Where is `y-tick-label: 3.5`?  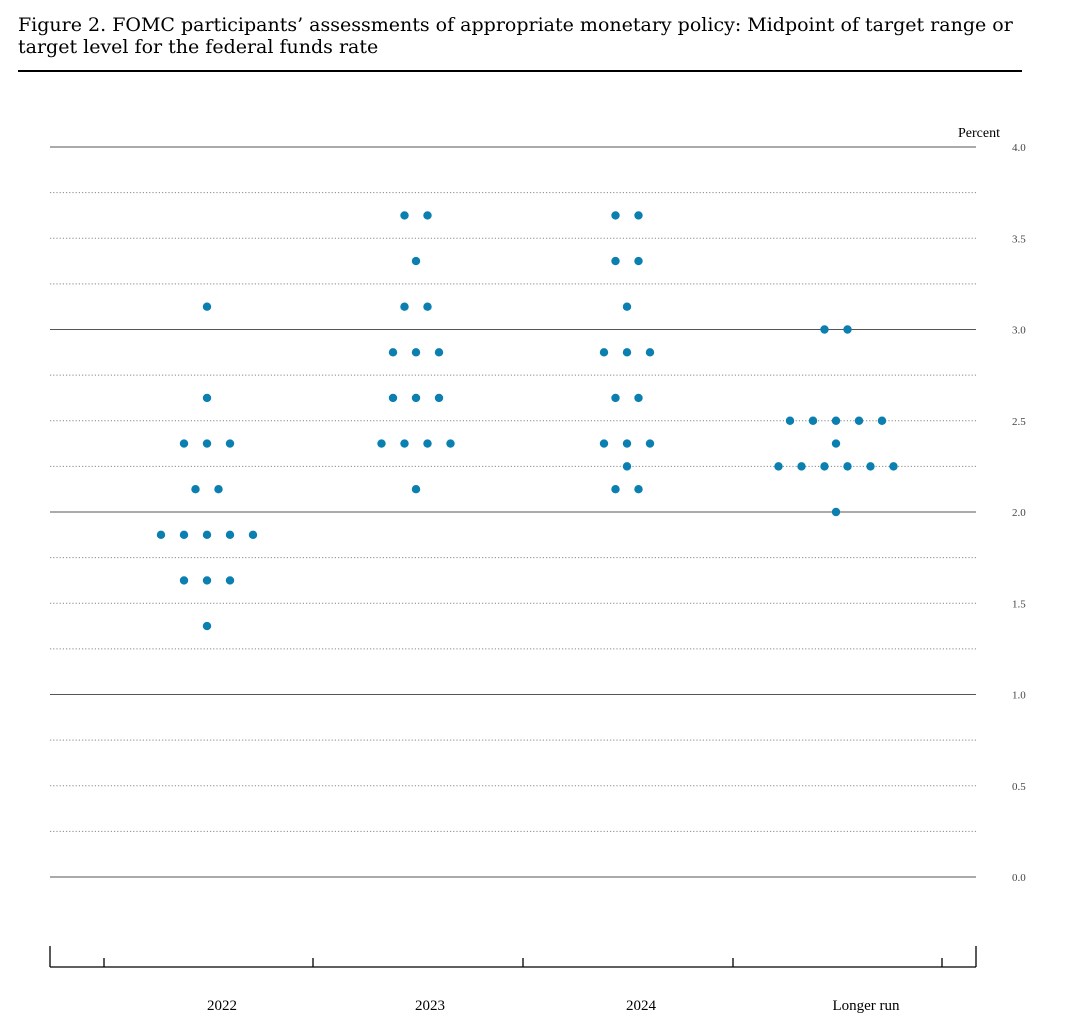
y-tick-label: 3.5 is located at coordinates (1019, 239).